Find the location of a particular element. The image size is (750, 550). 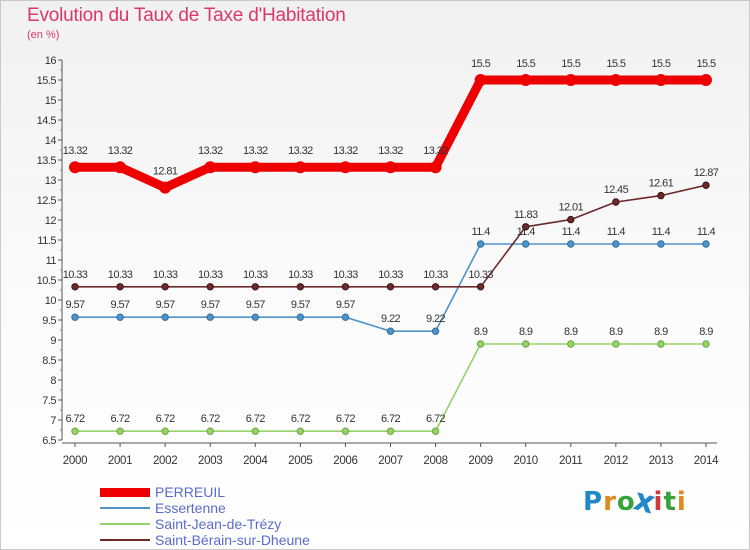

chart-unit: (en %) is located at coordinates (43, 35).